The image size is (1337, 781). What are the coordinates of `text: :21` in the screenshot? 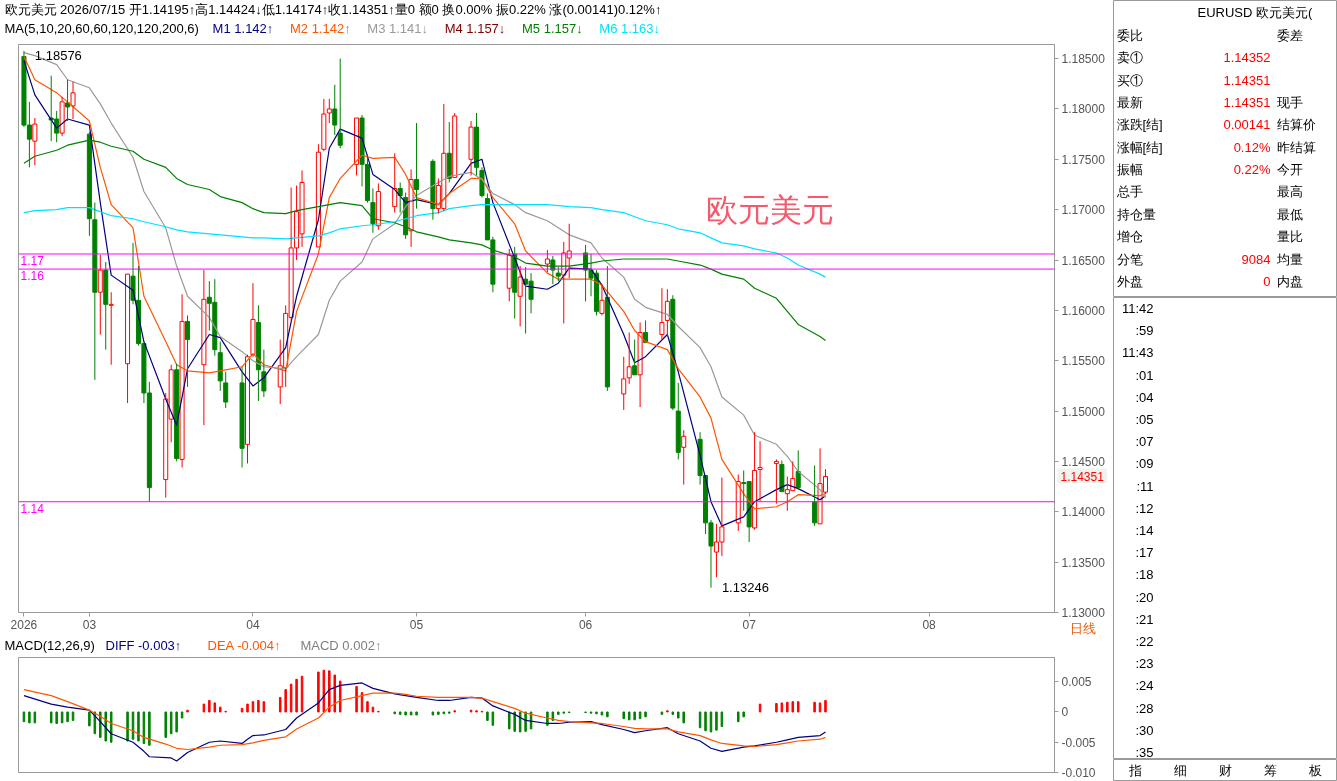 It's located at (1144, 619).